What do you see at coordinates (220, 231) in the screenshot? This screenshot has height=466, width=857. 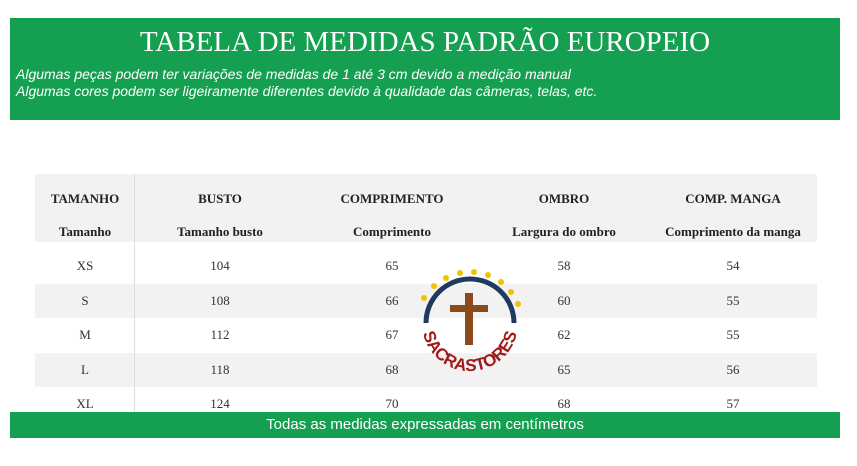 I see `column-subheader: Tamanho busto` at bounding box center [220, 231].